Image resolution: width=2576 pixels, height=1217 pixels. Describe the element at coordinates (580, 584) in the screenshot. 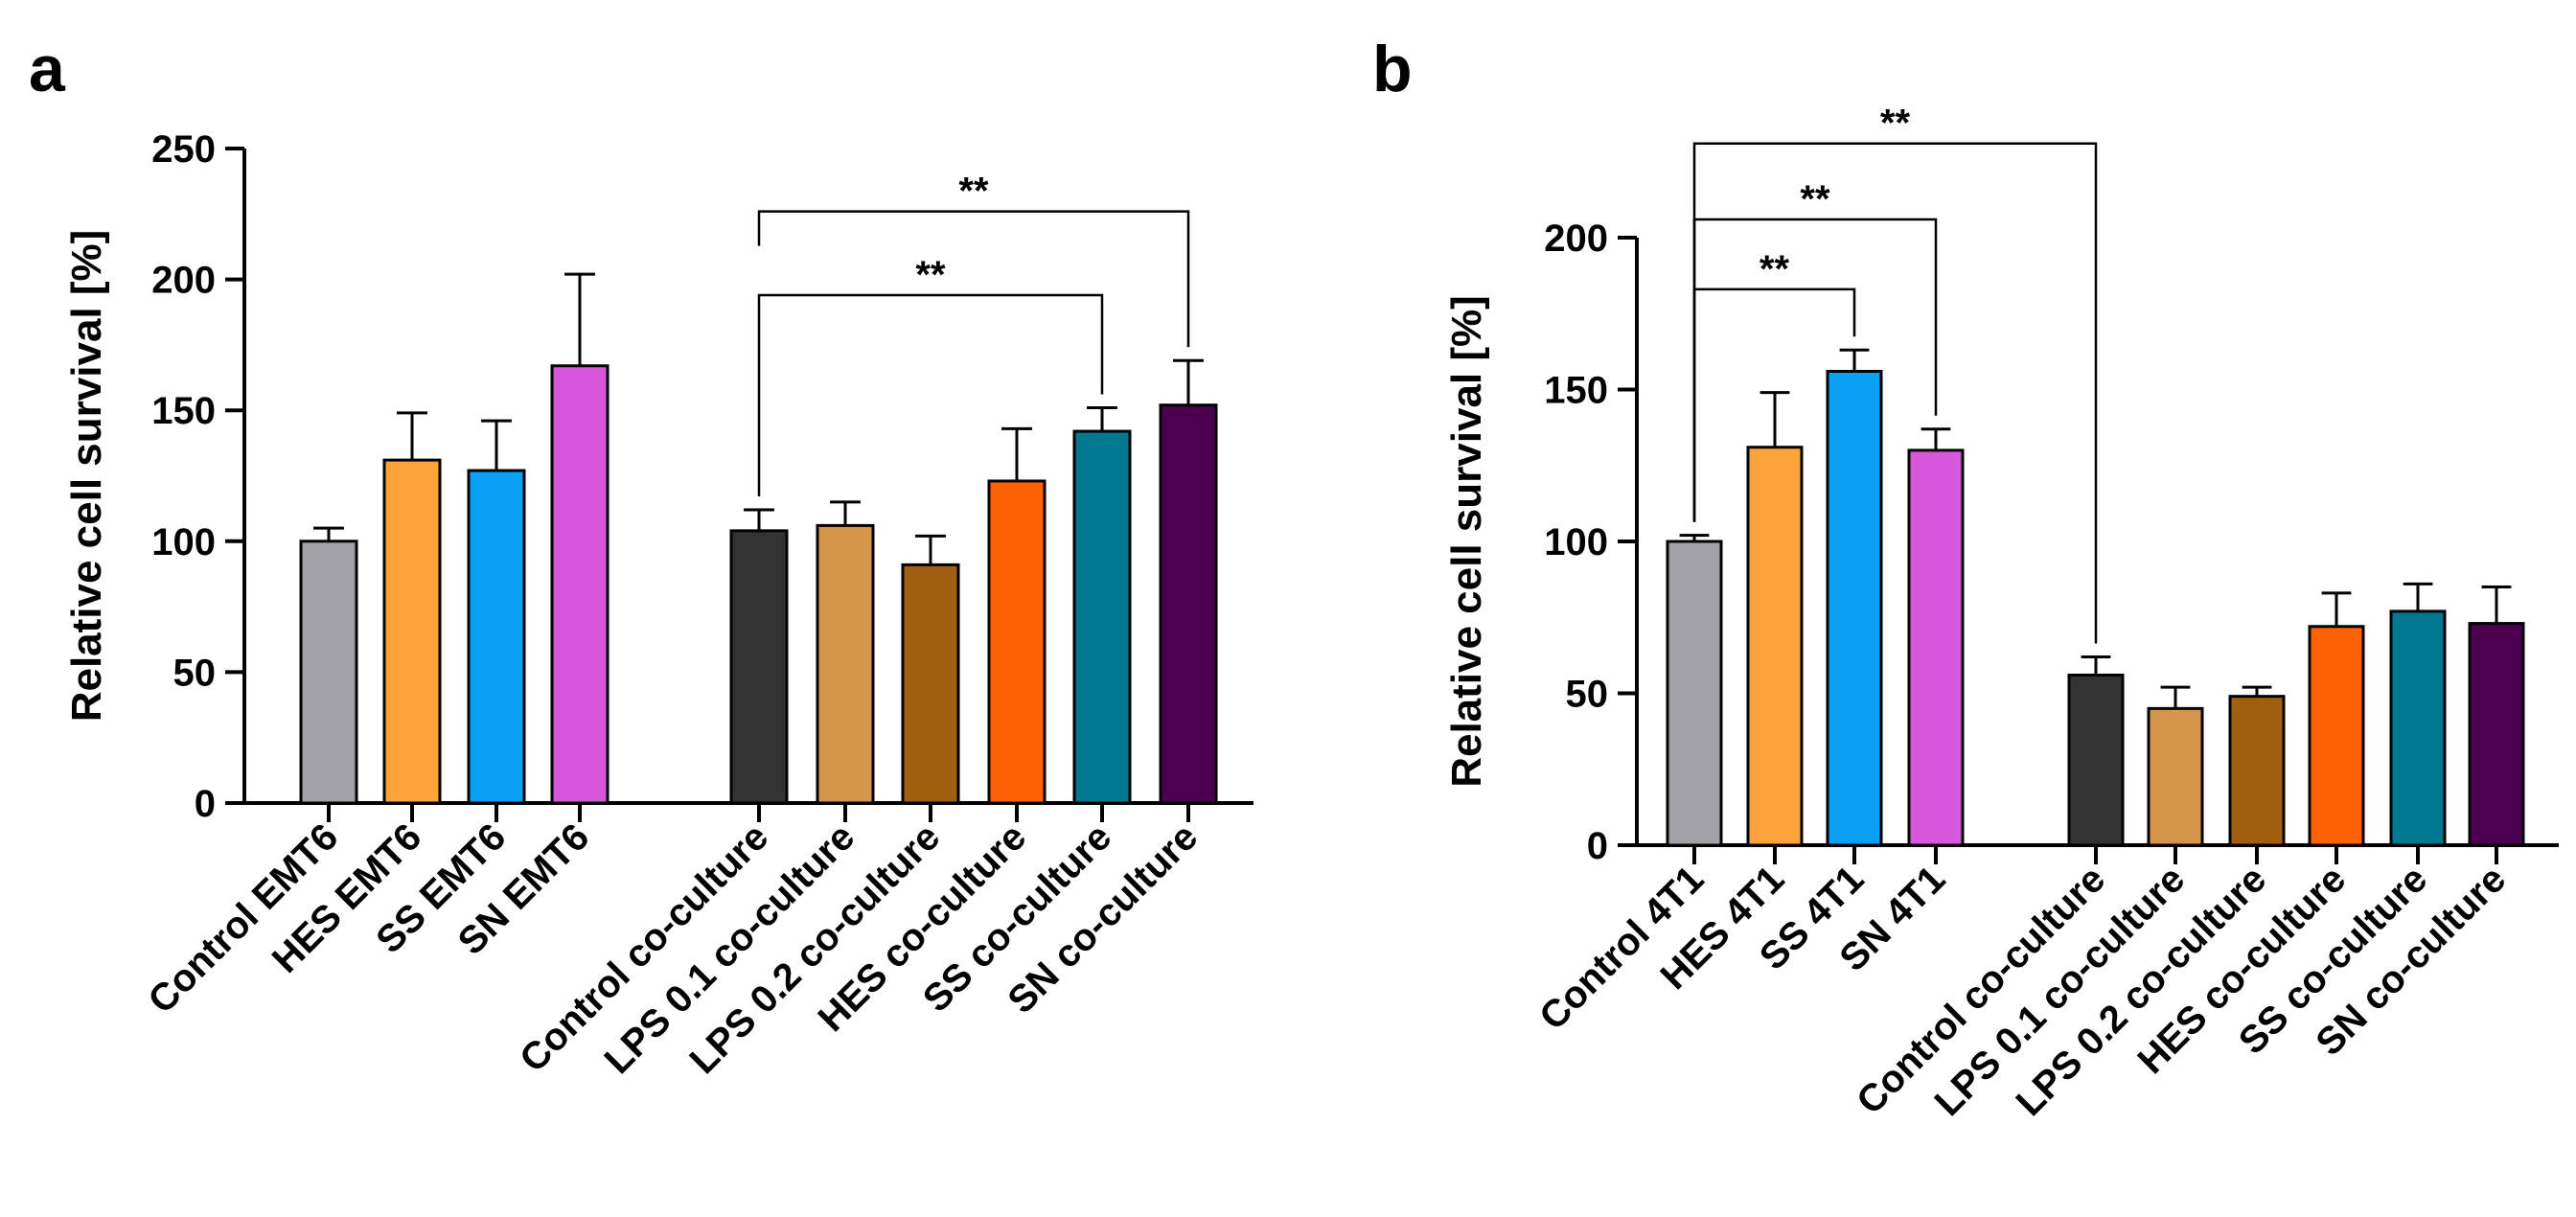

I see `bar-sn-emt6` at that location.